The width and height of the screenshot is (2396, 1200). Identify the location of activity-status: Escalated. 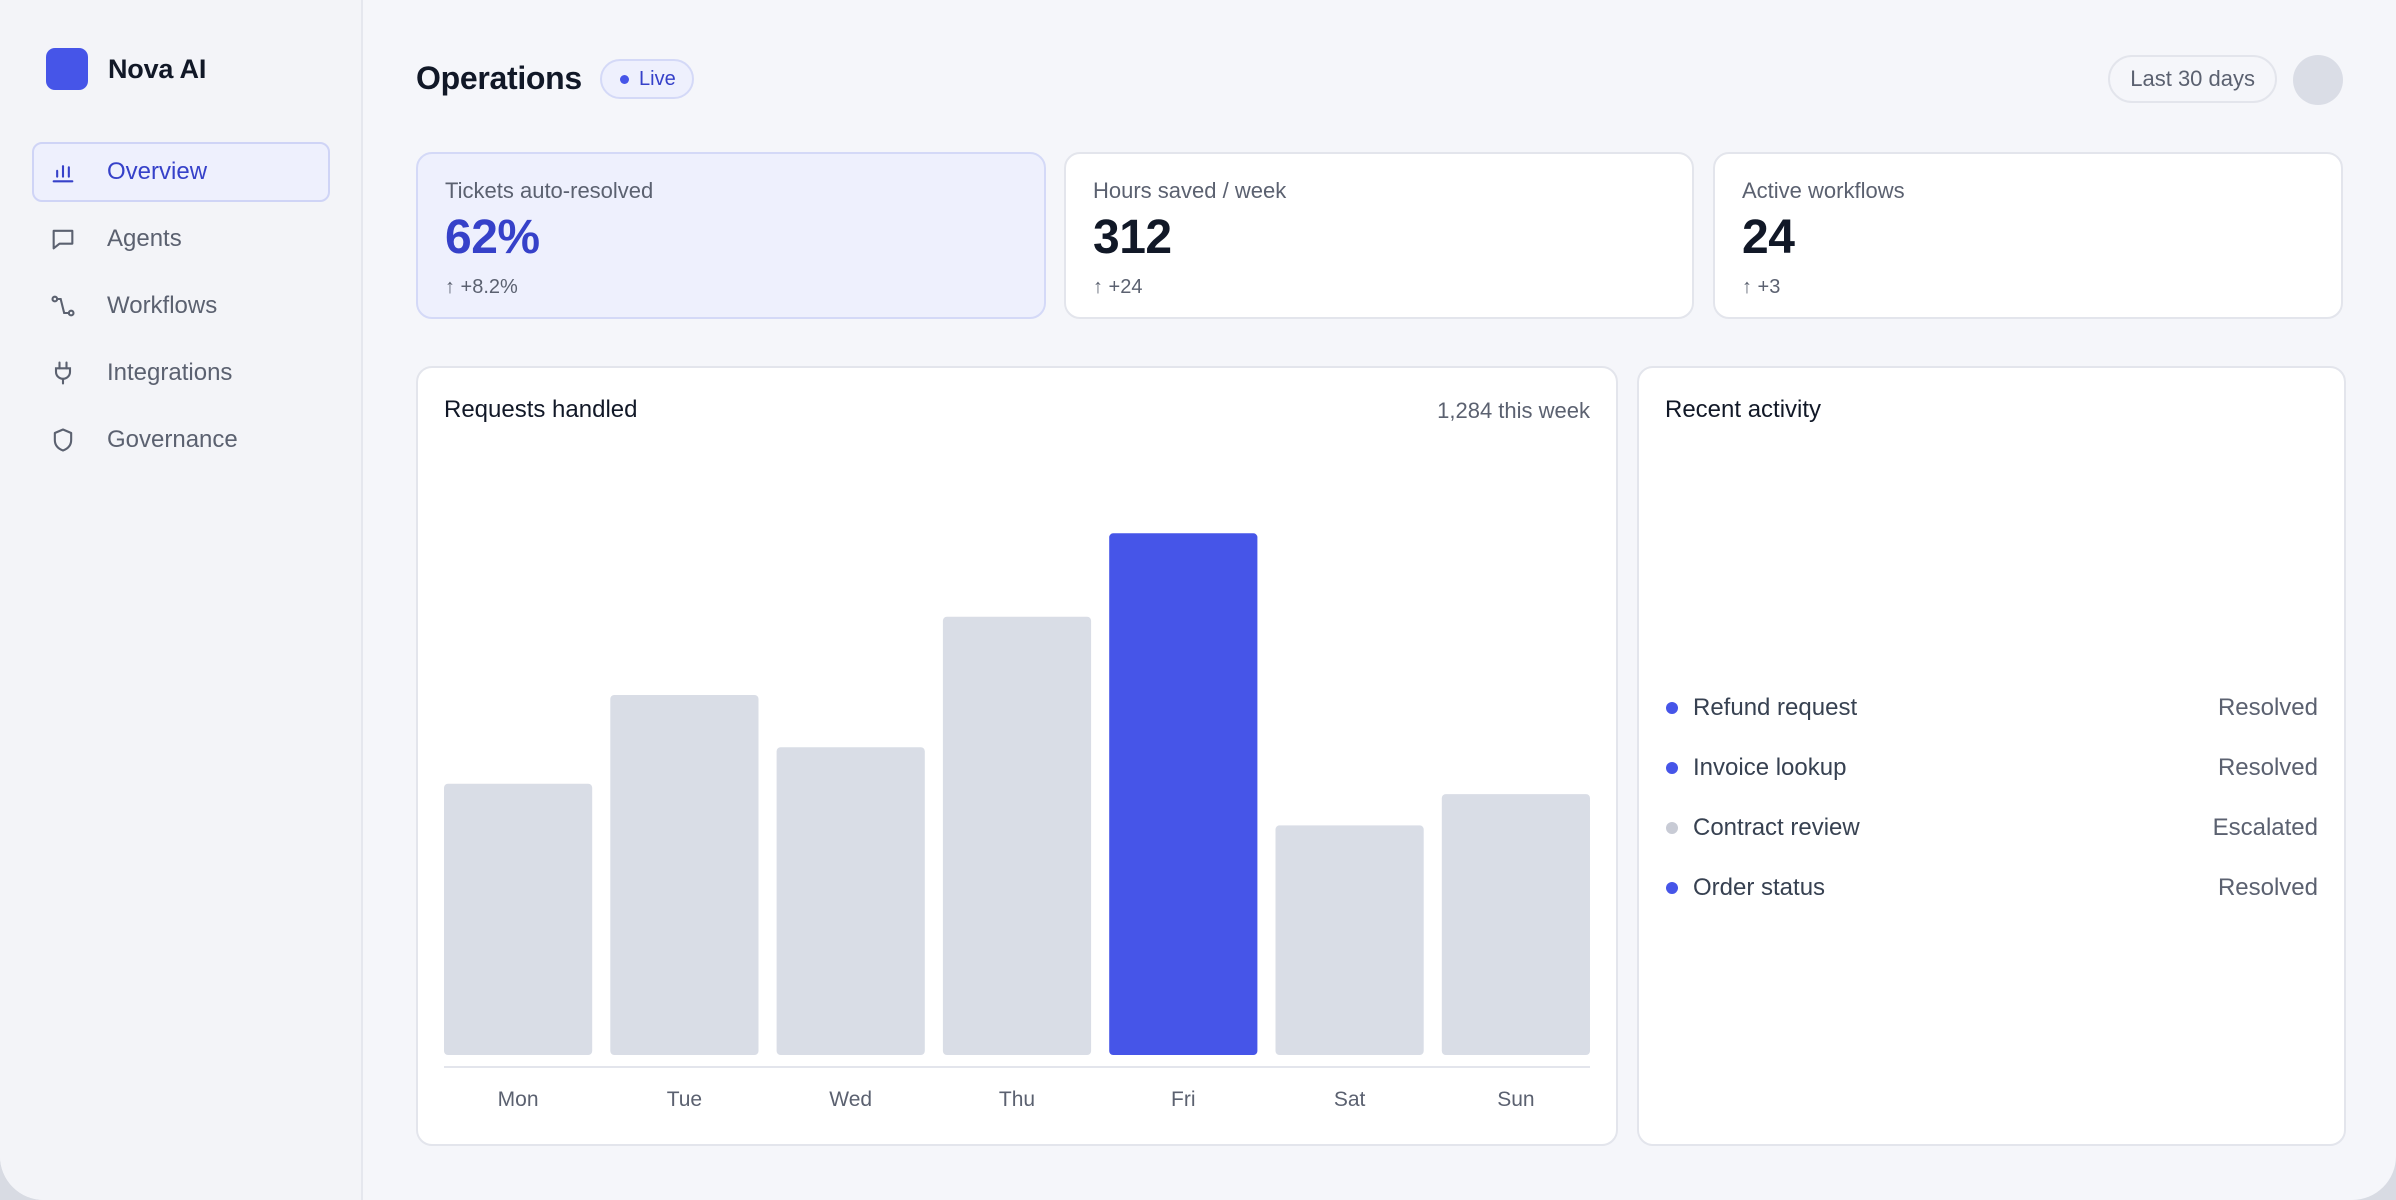
(2265, 827).